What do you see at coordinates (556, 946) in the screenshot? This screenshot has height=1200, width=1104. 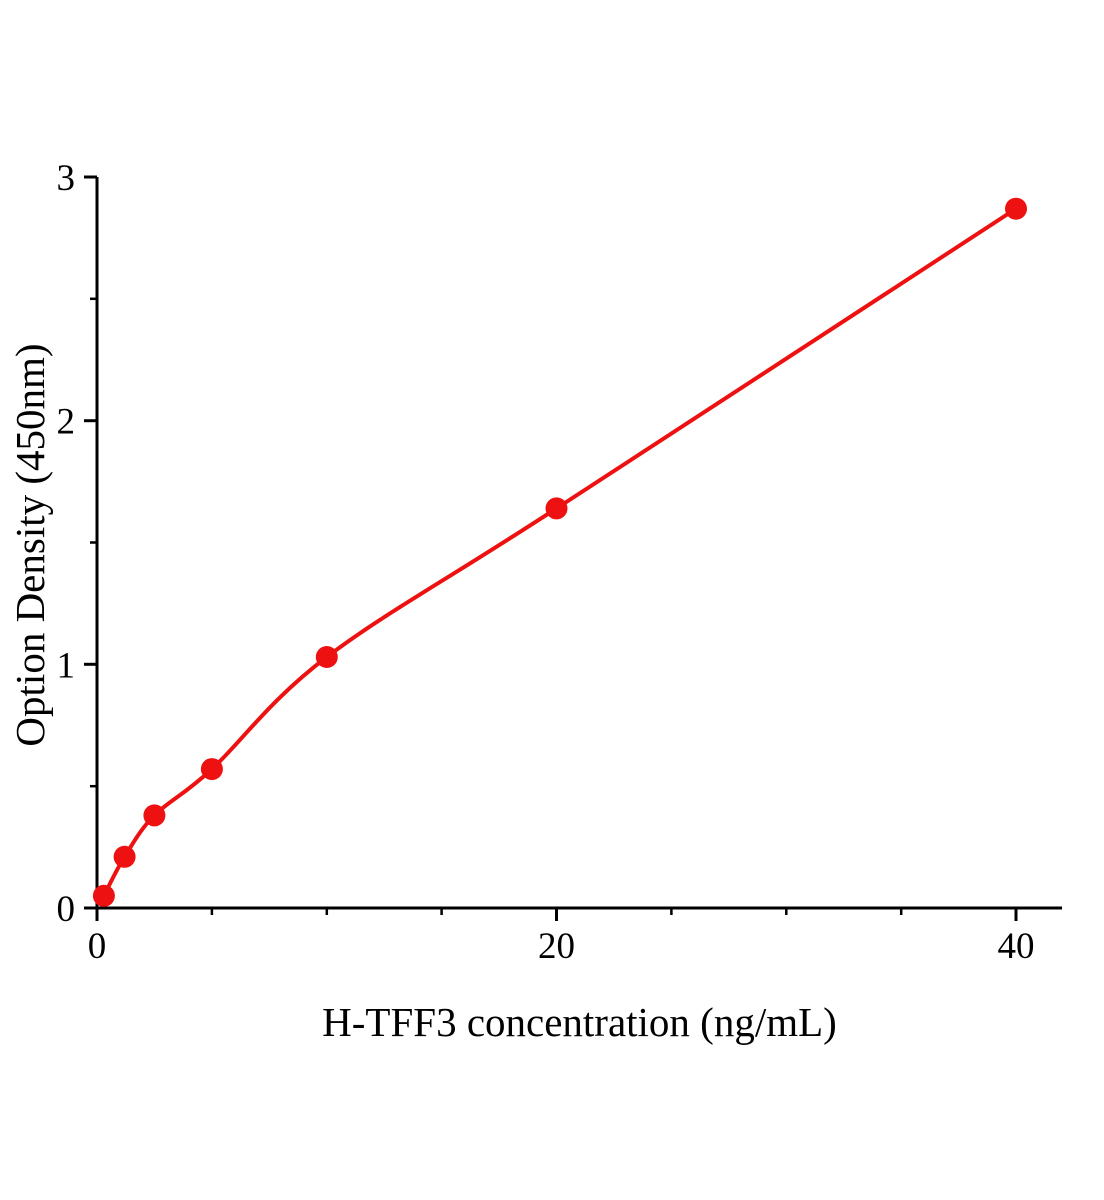 I see `x-tick-label: 20` at bounding box center [556, 946].